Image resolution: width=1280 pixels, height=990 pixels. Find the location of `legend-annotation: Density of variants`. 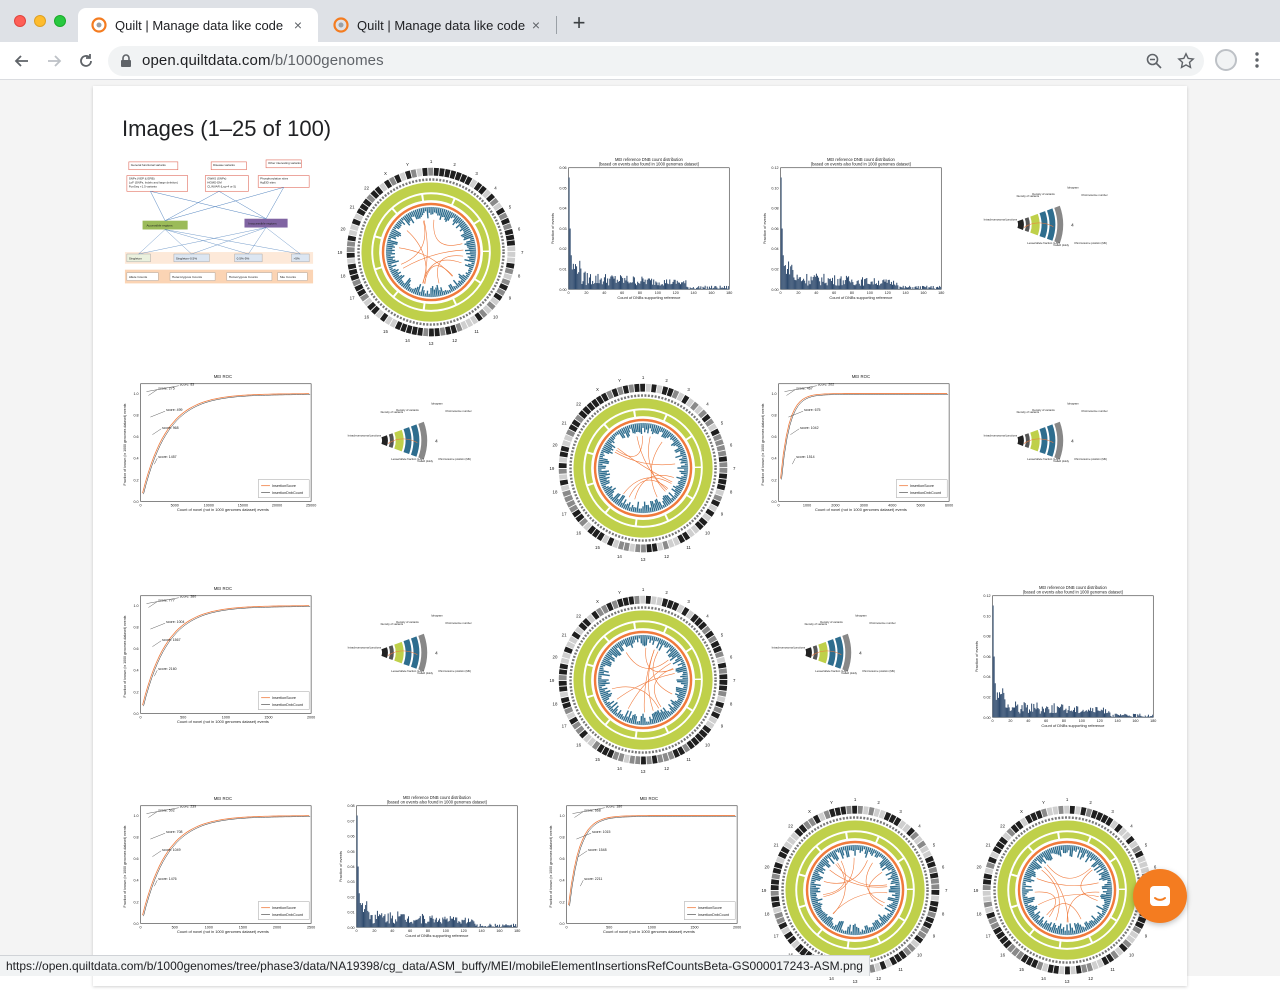

legend-annotation: Density of variants is located at coordinates (407, 410).